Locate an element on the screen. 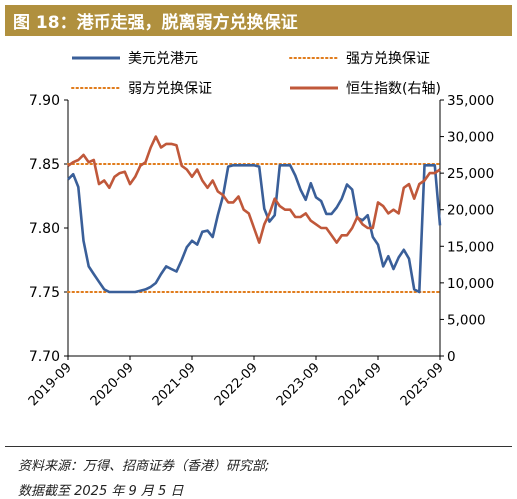 Image resolution: width=517 pixels, height=499 pixels. figure-title: 图 18：港币走强，脱离弱方兑换保证 is located at coordinates (155, 23).